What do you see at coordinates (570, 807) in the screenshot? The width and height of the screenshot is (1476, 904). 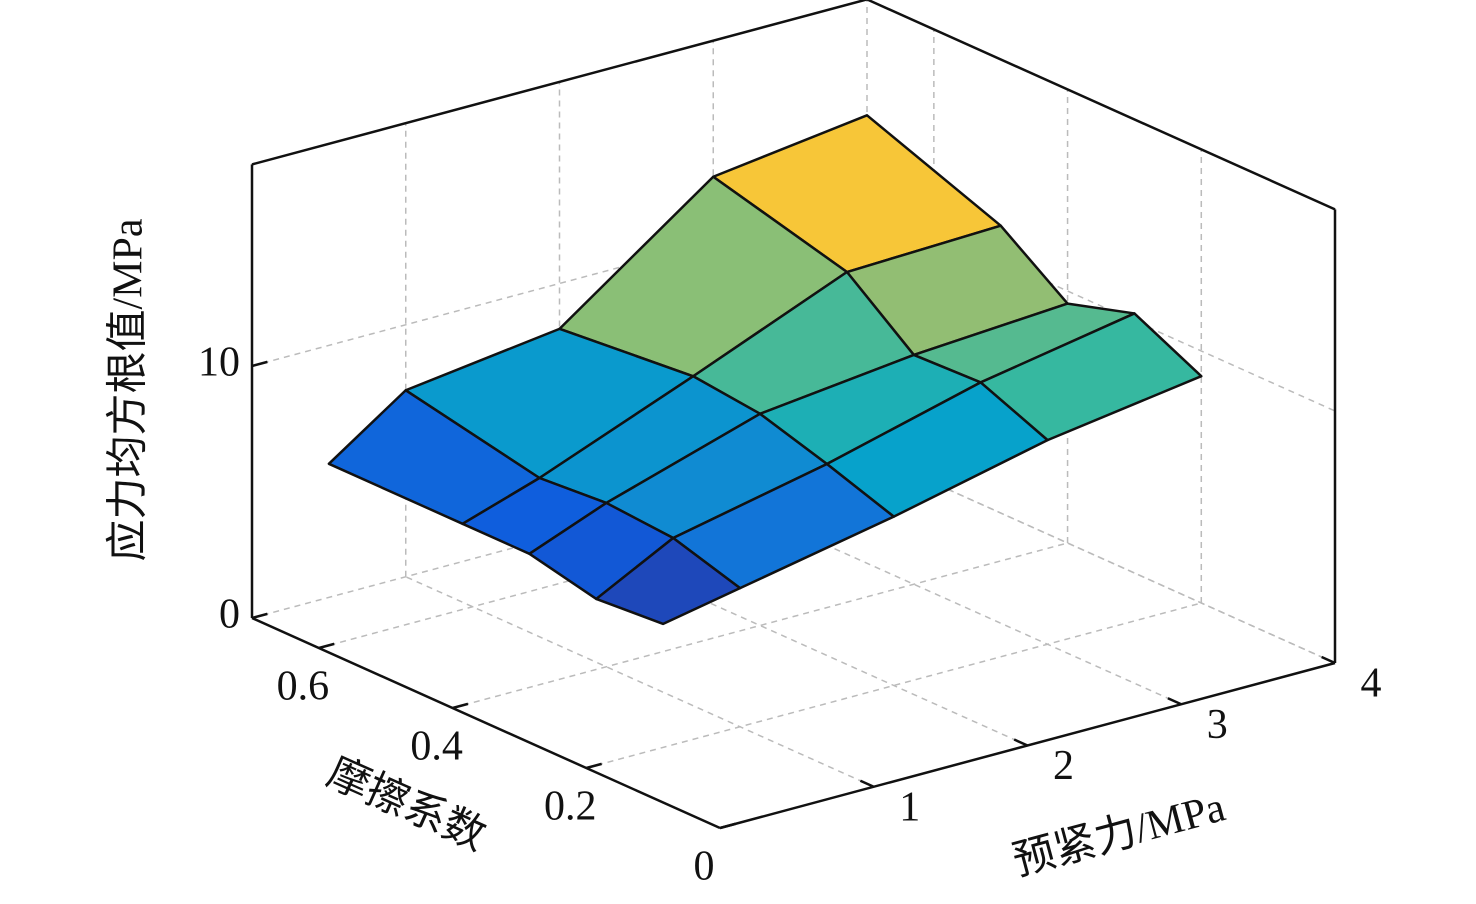 I see `y-tick-label: 0.2` at bounding box center [570, 807].